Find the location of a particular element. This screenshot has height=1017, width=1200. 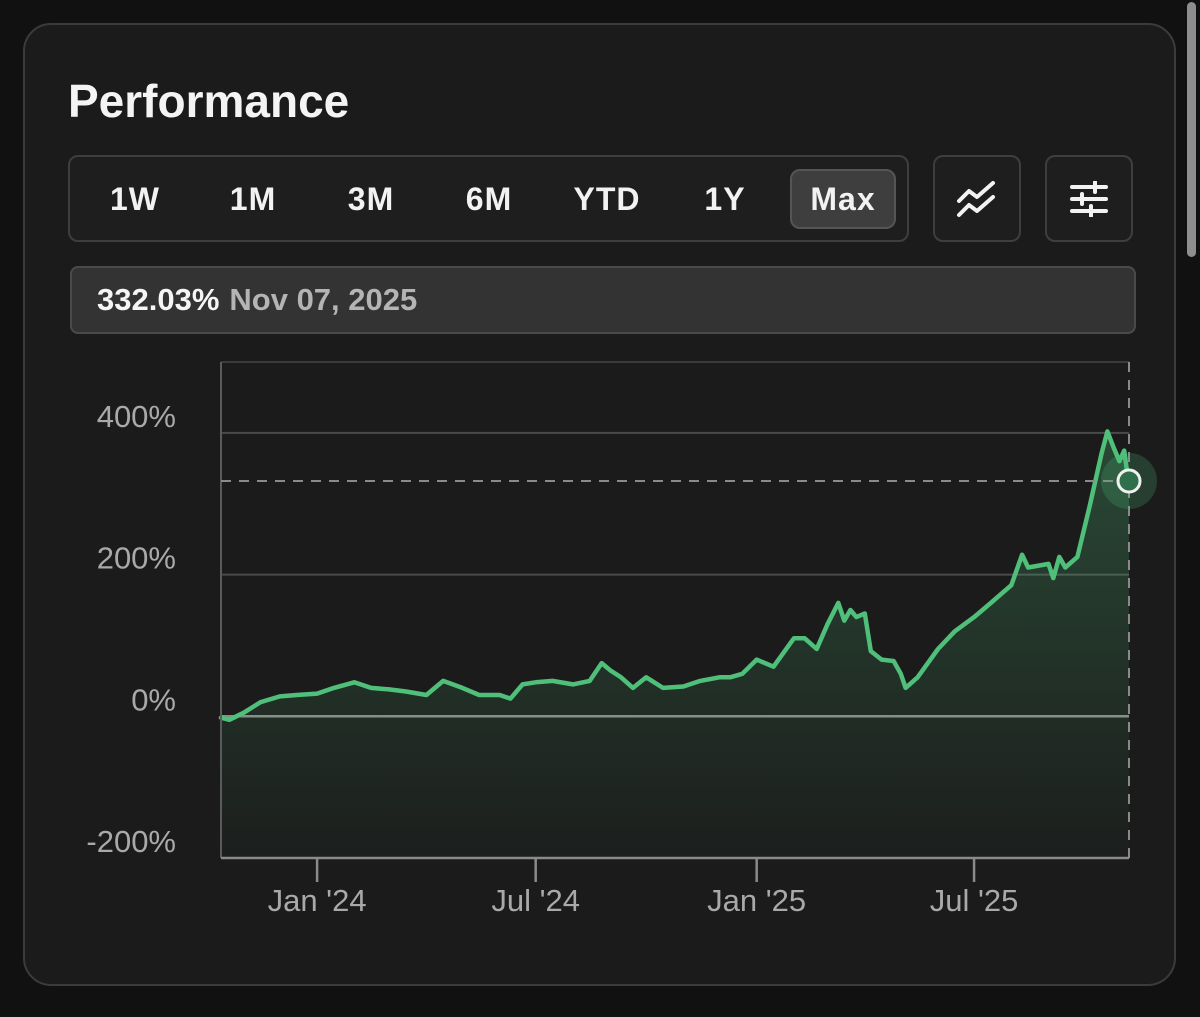

sliders-icon is located at coordinates (1089, 198).